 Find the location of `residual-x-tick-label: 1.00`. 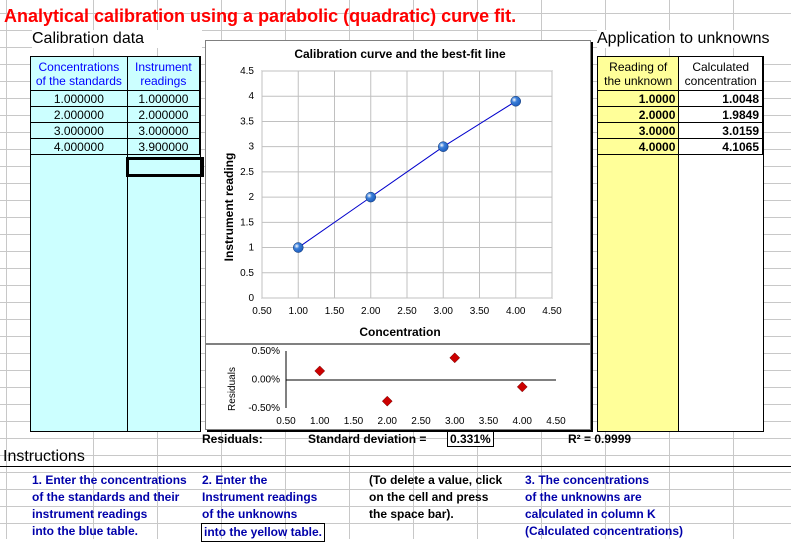

residual-x-tick-label: 1.00 is located at coordinates (320, 421).